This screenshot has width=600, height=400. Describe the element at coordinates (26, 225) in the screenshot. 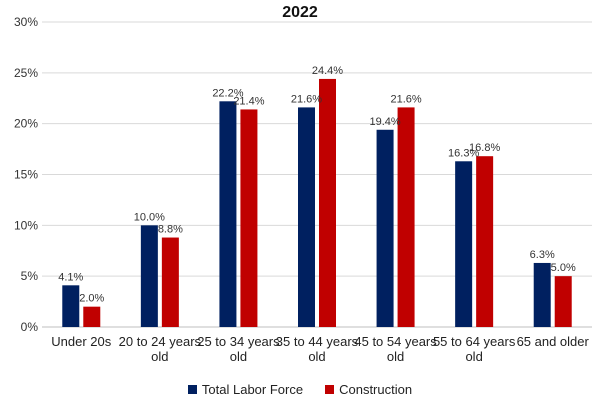

I see `y-tick-label: 10%` at that location.